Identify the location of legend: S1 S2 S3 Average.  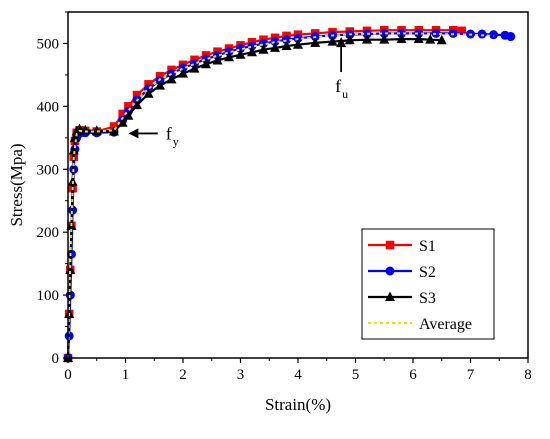
(428, 284).